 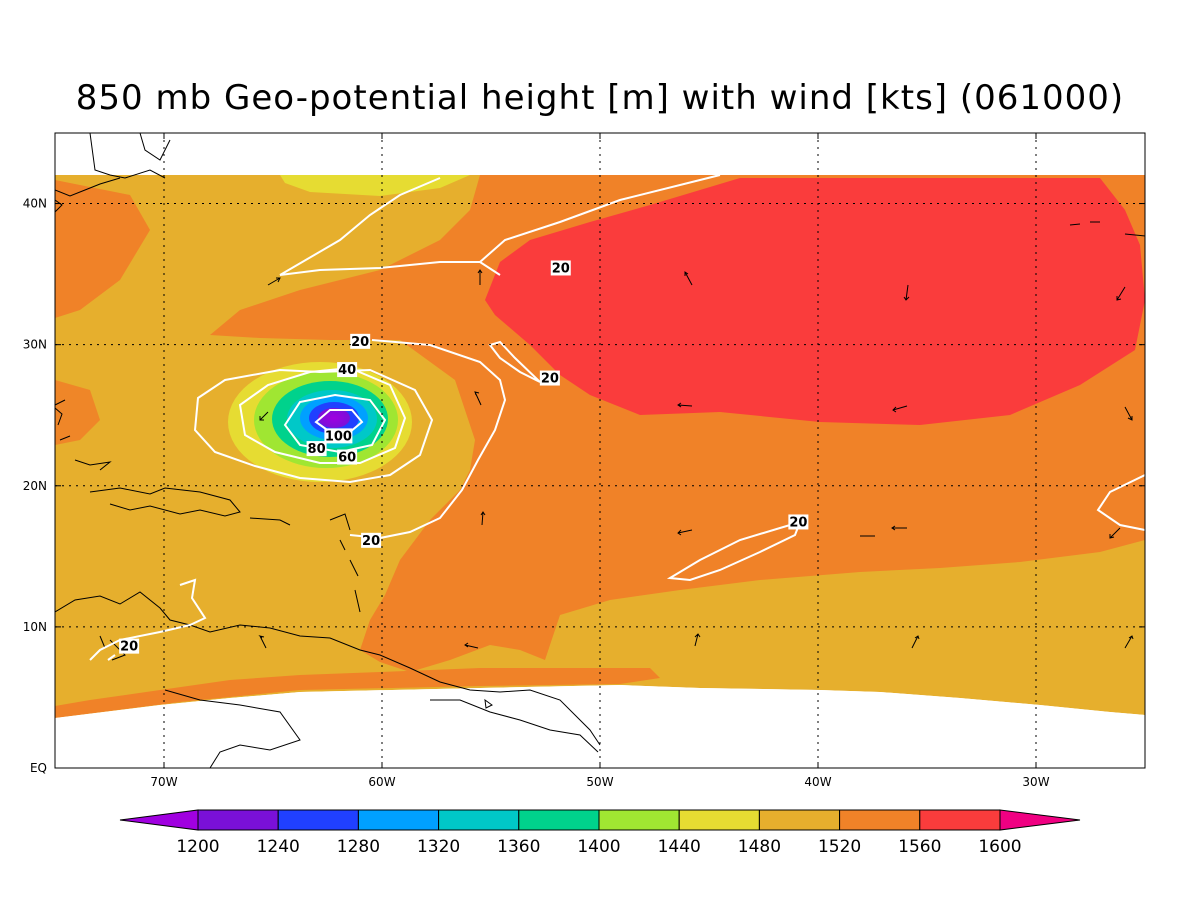 What do you see at coordinates (518, 847) in the screenshot?
I see `colorbar-label: 1360` at bounding box center [518, 847].